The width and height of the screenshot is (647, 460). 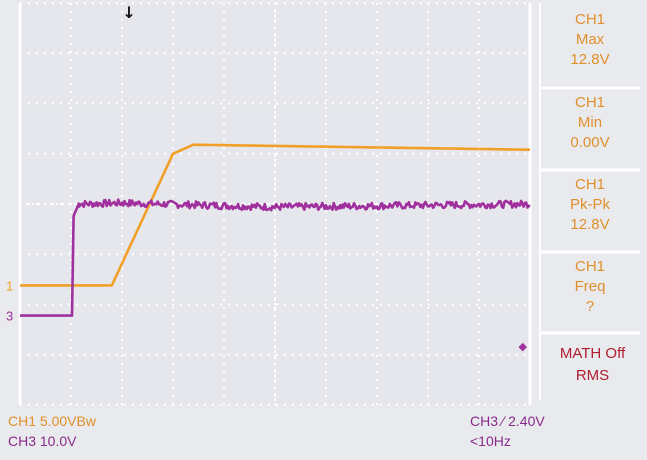 I want to click on math-line1: MATH Off, so click(x=592, y=353).